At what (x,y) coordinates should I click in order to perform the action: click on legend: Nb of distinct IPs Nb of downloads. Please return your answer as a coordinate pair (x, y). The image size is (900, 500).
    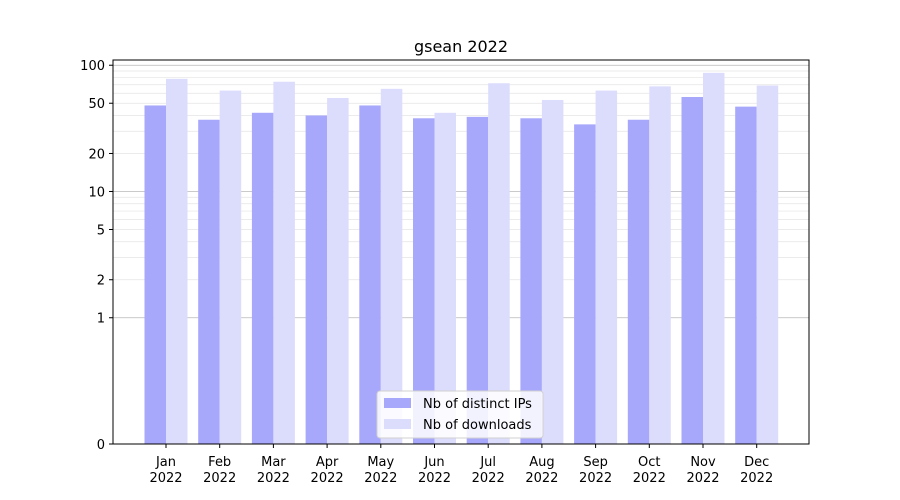
    Looking at the image, I should click on (460, 414).